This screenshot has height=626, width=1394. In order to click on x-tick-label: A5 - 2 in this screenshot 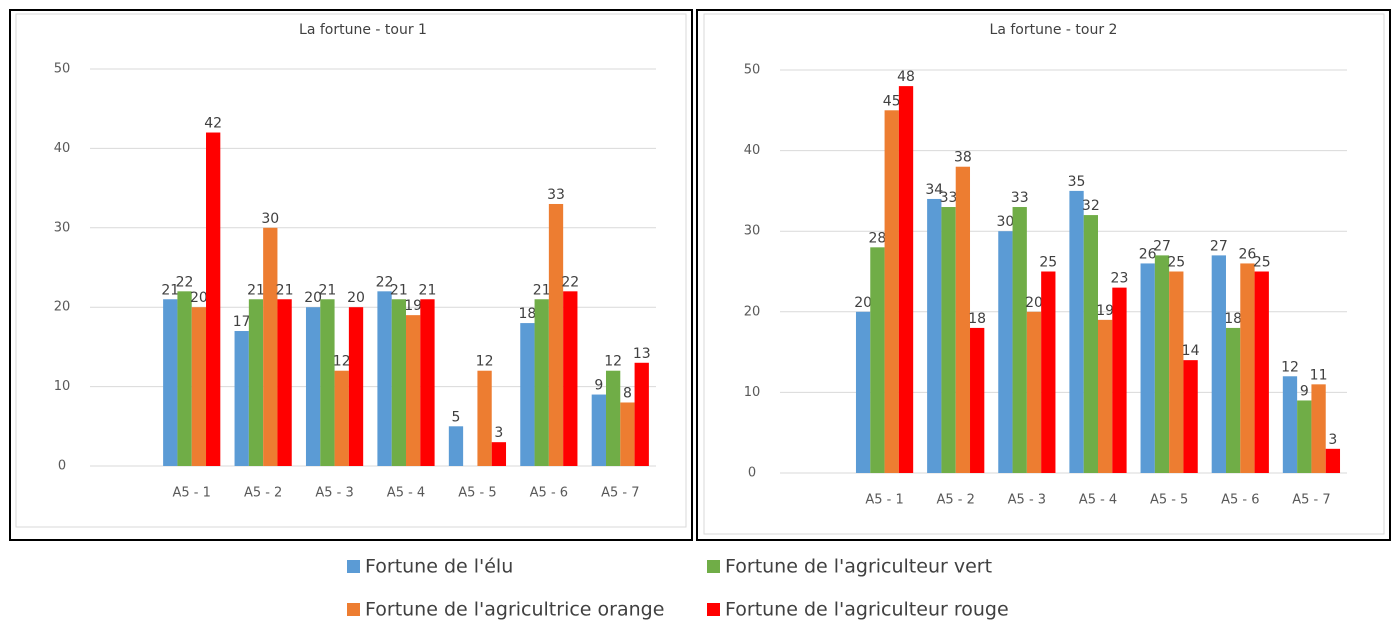, I will do `click(263, 493)`.